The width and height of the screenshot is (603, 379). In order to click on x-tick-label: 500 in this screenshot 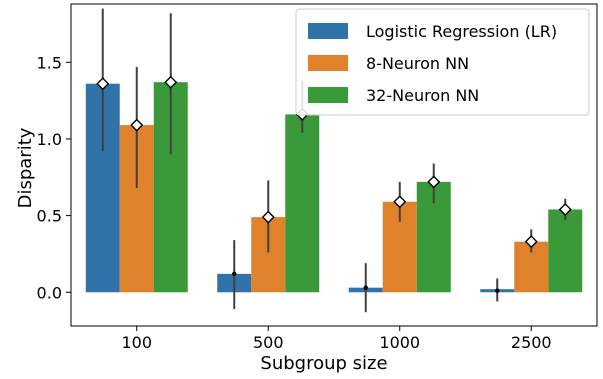, I will do `click(268, 342)`.